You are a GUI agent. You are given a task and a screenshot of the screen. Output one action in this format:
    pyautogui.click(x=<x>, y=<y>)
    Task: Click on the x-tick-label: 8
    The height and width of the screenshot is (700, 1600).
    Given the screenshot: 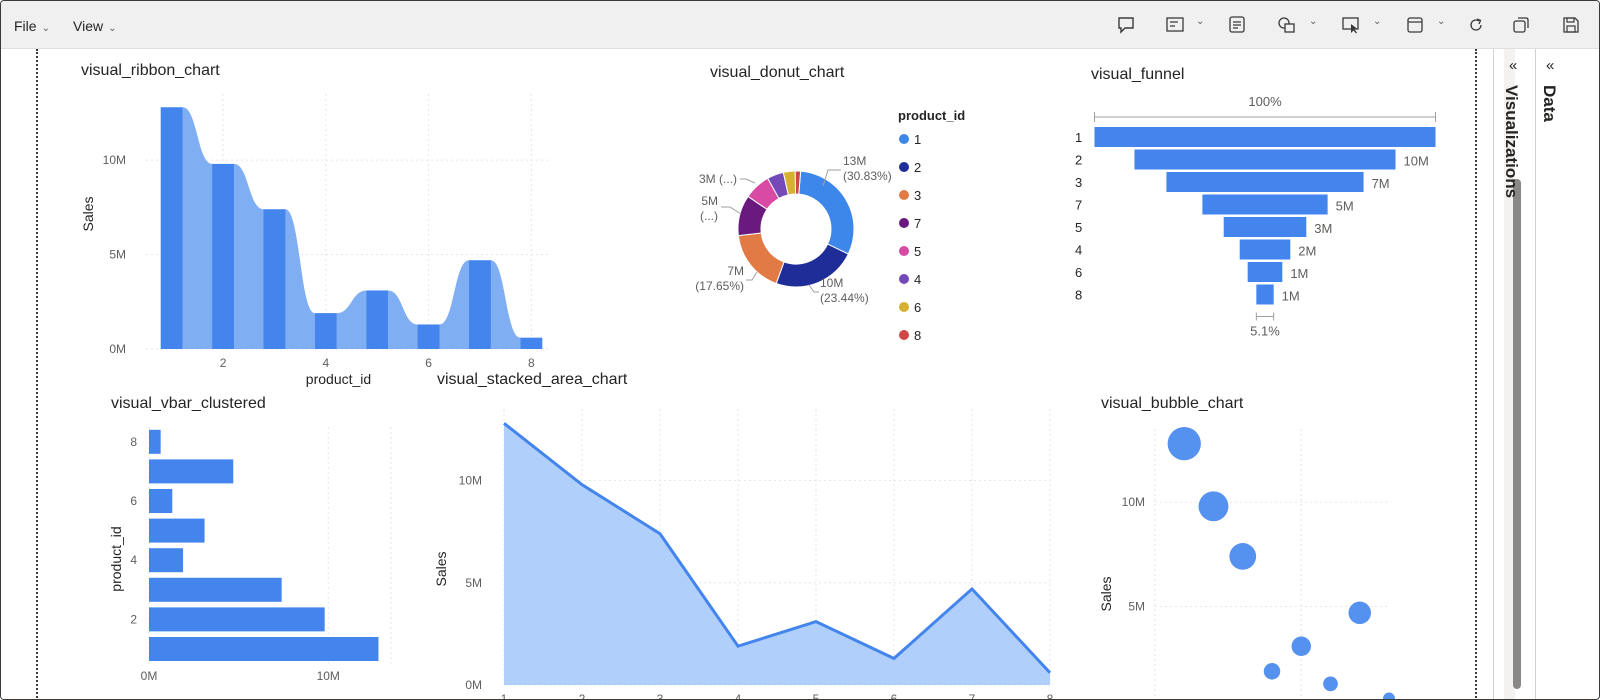 What is the action you would take?
    pyautogui.click(x=531, y=363)
    